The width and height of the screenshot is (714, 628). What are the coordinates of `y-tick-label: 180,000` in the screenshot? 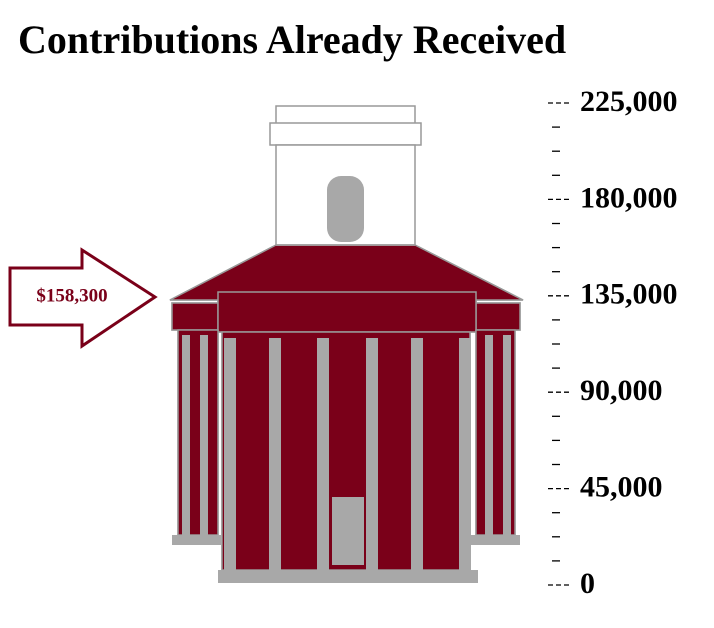 It's located at (629, 197).